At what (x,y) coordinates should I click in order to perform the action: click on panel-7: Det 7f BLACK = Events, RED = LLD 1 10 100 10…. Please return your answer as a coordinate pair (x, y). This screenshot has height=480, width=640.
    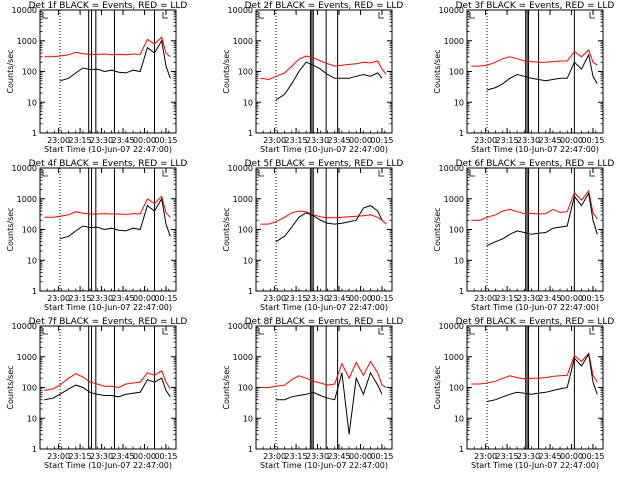
    Looking at the image, I should click on (96, 393).